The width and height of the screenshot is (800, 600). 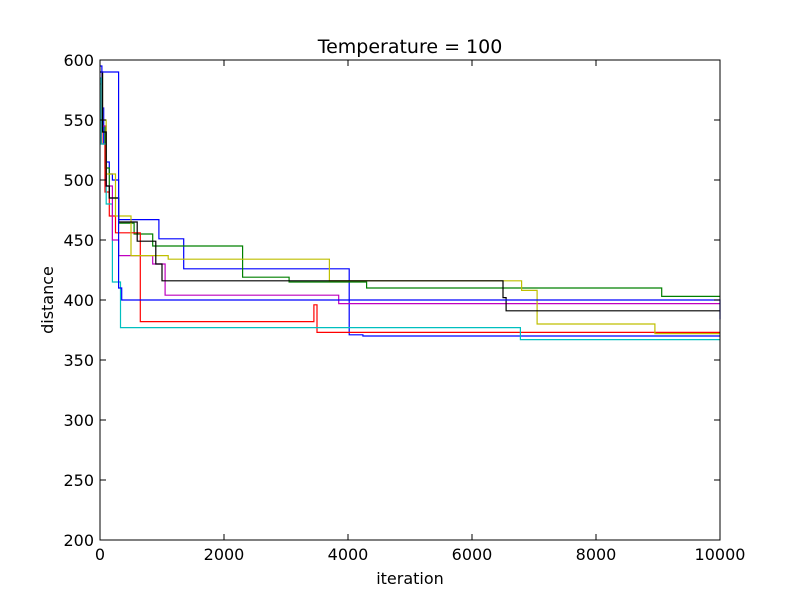 I want to click on x-tick-label: 10000, so click(x=720, y=554).